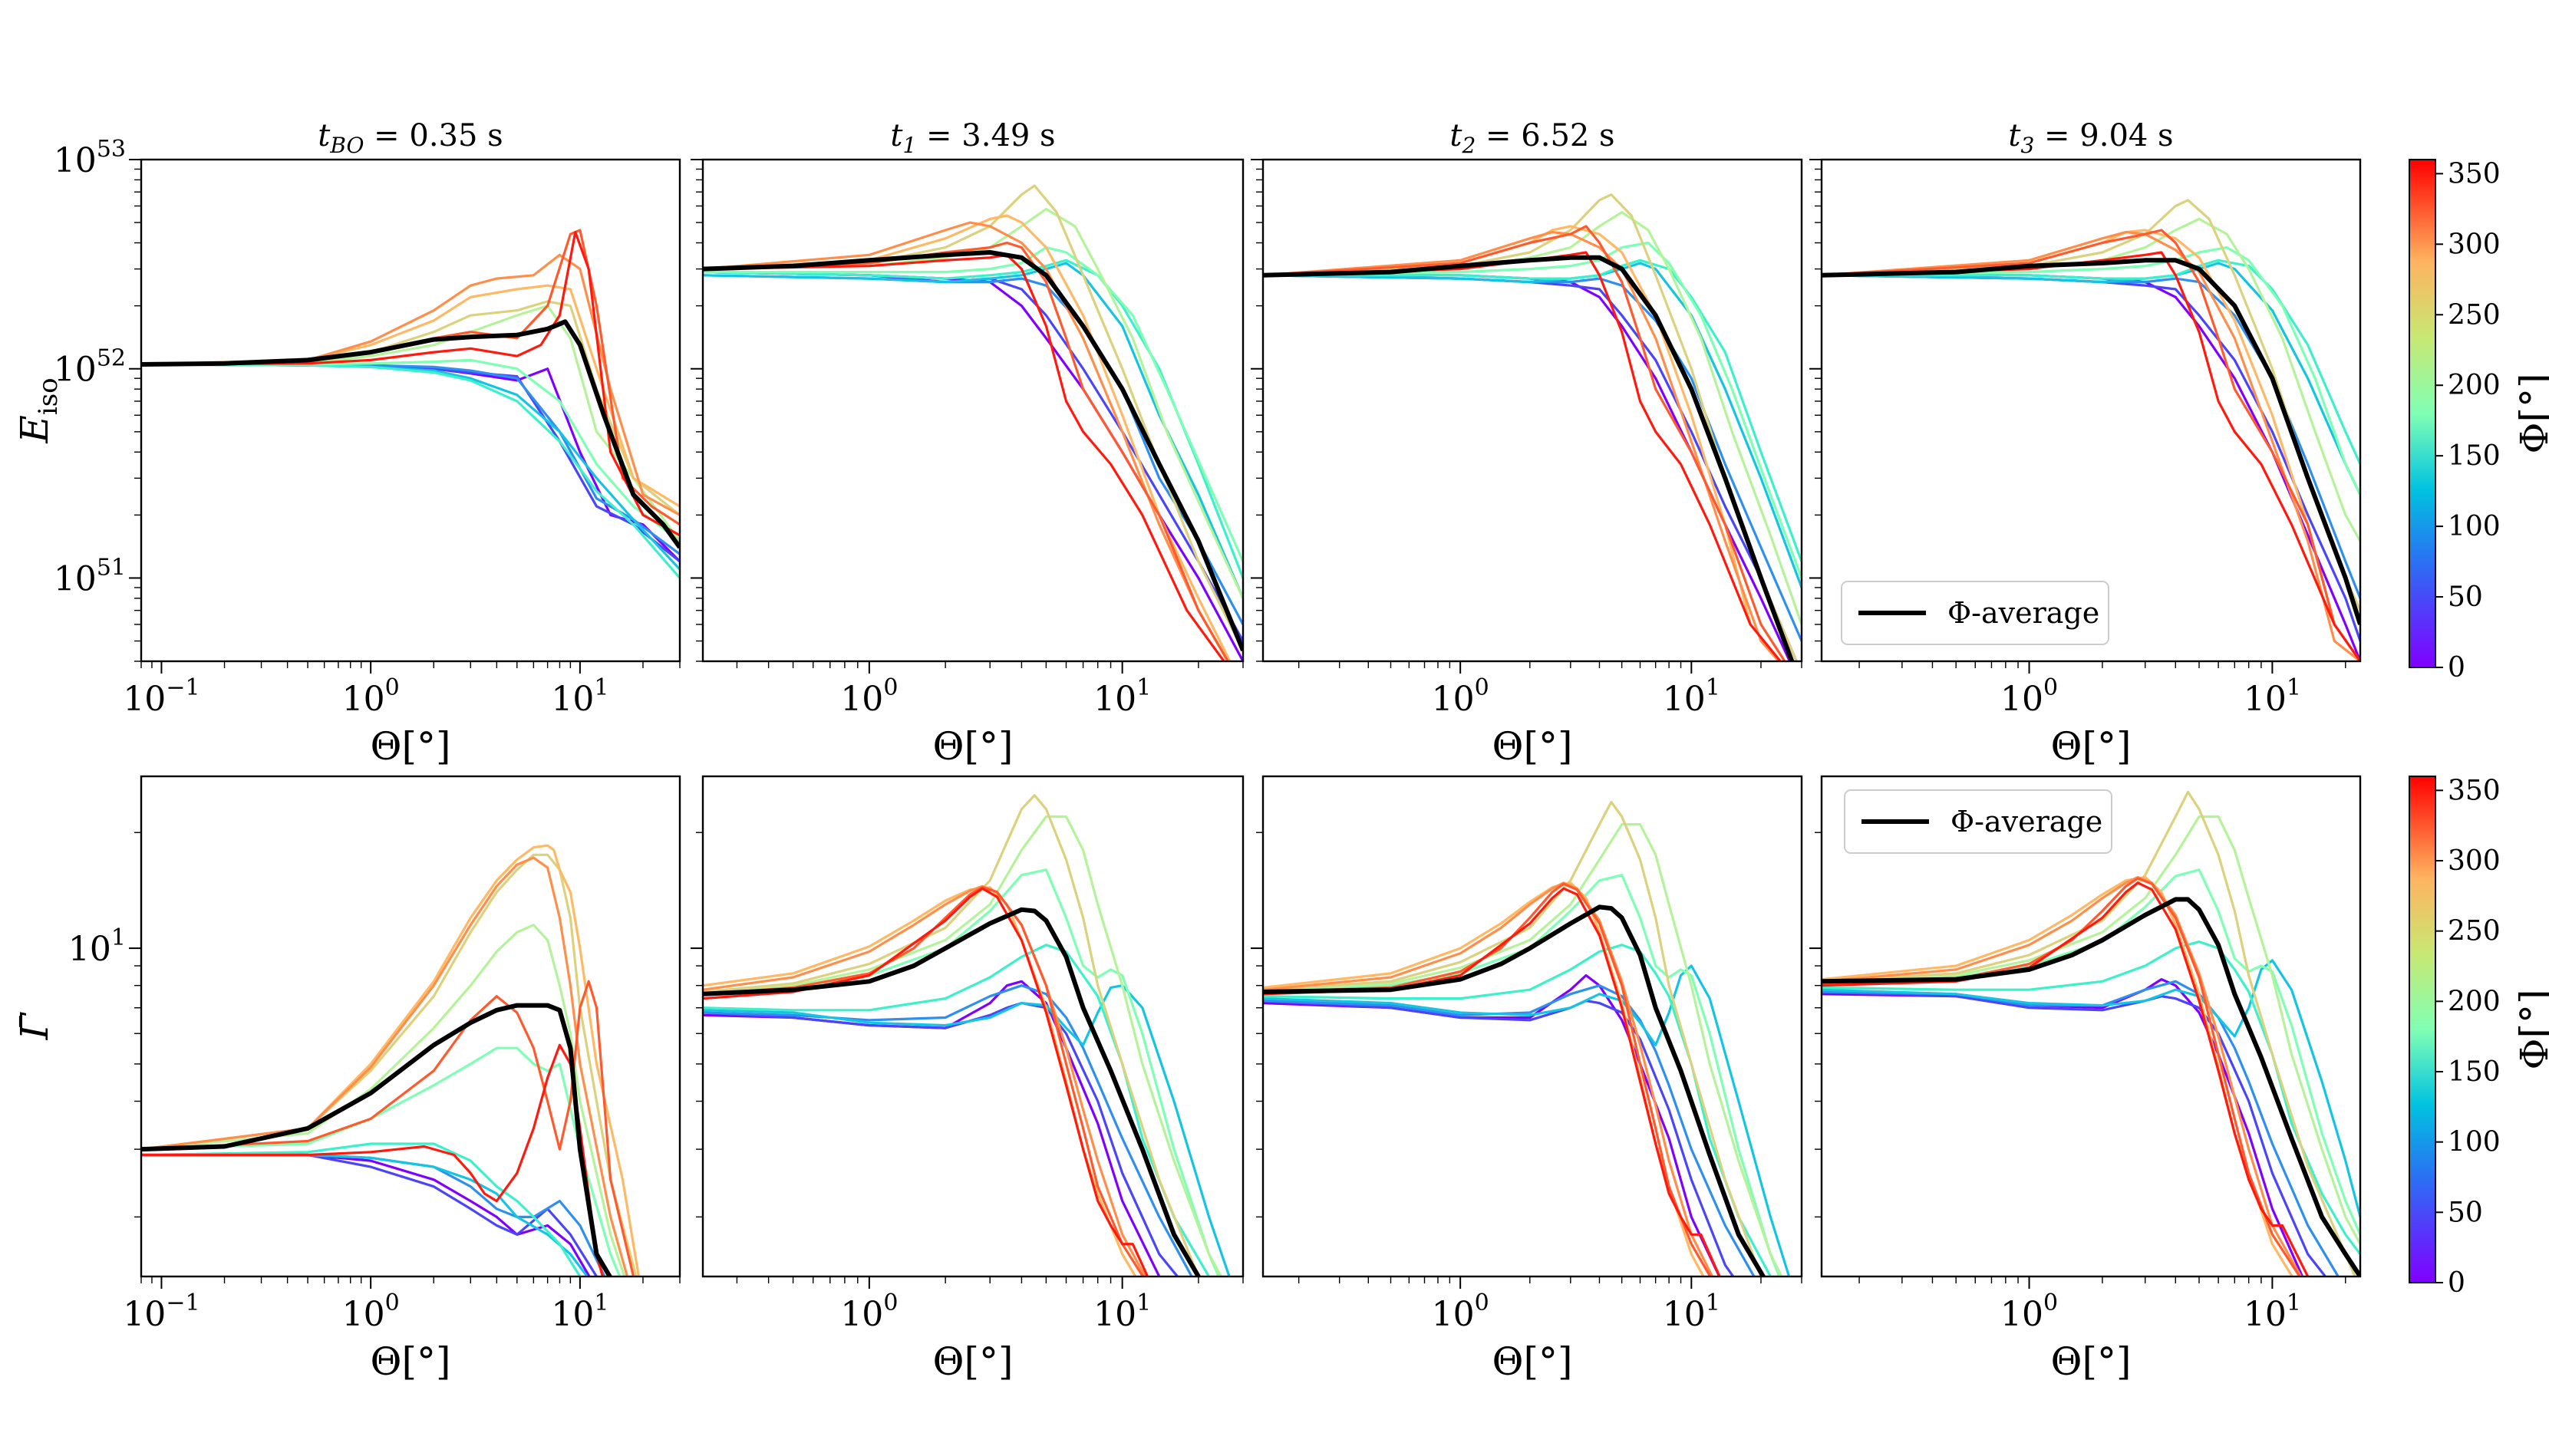 The width and height of the screenshot is (2549, 1456). I want to click on colorbar-tick-label: 0, so click(2456, 668).